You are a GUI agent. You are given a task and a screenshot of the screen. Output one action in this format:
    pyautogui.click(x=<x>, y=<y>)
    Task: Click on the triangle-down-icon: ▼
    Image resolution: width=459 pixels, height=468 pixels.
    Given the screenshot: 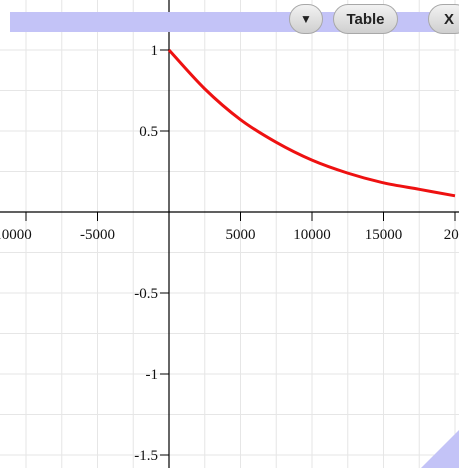 What is the action you would take?
    pyautogui.click(x=306, y=19)
    